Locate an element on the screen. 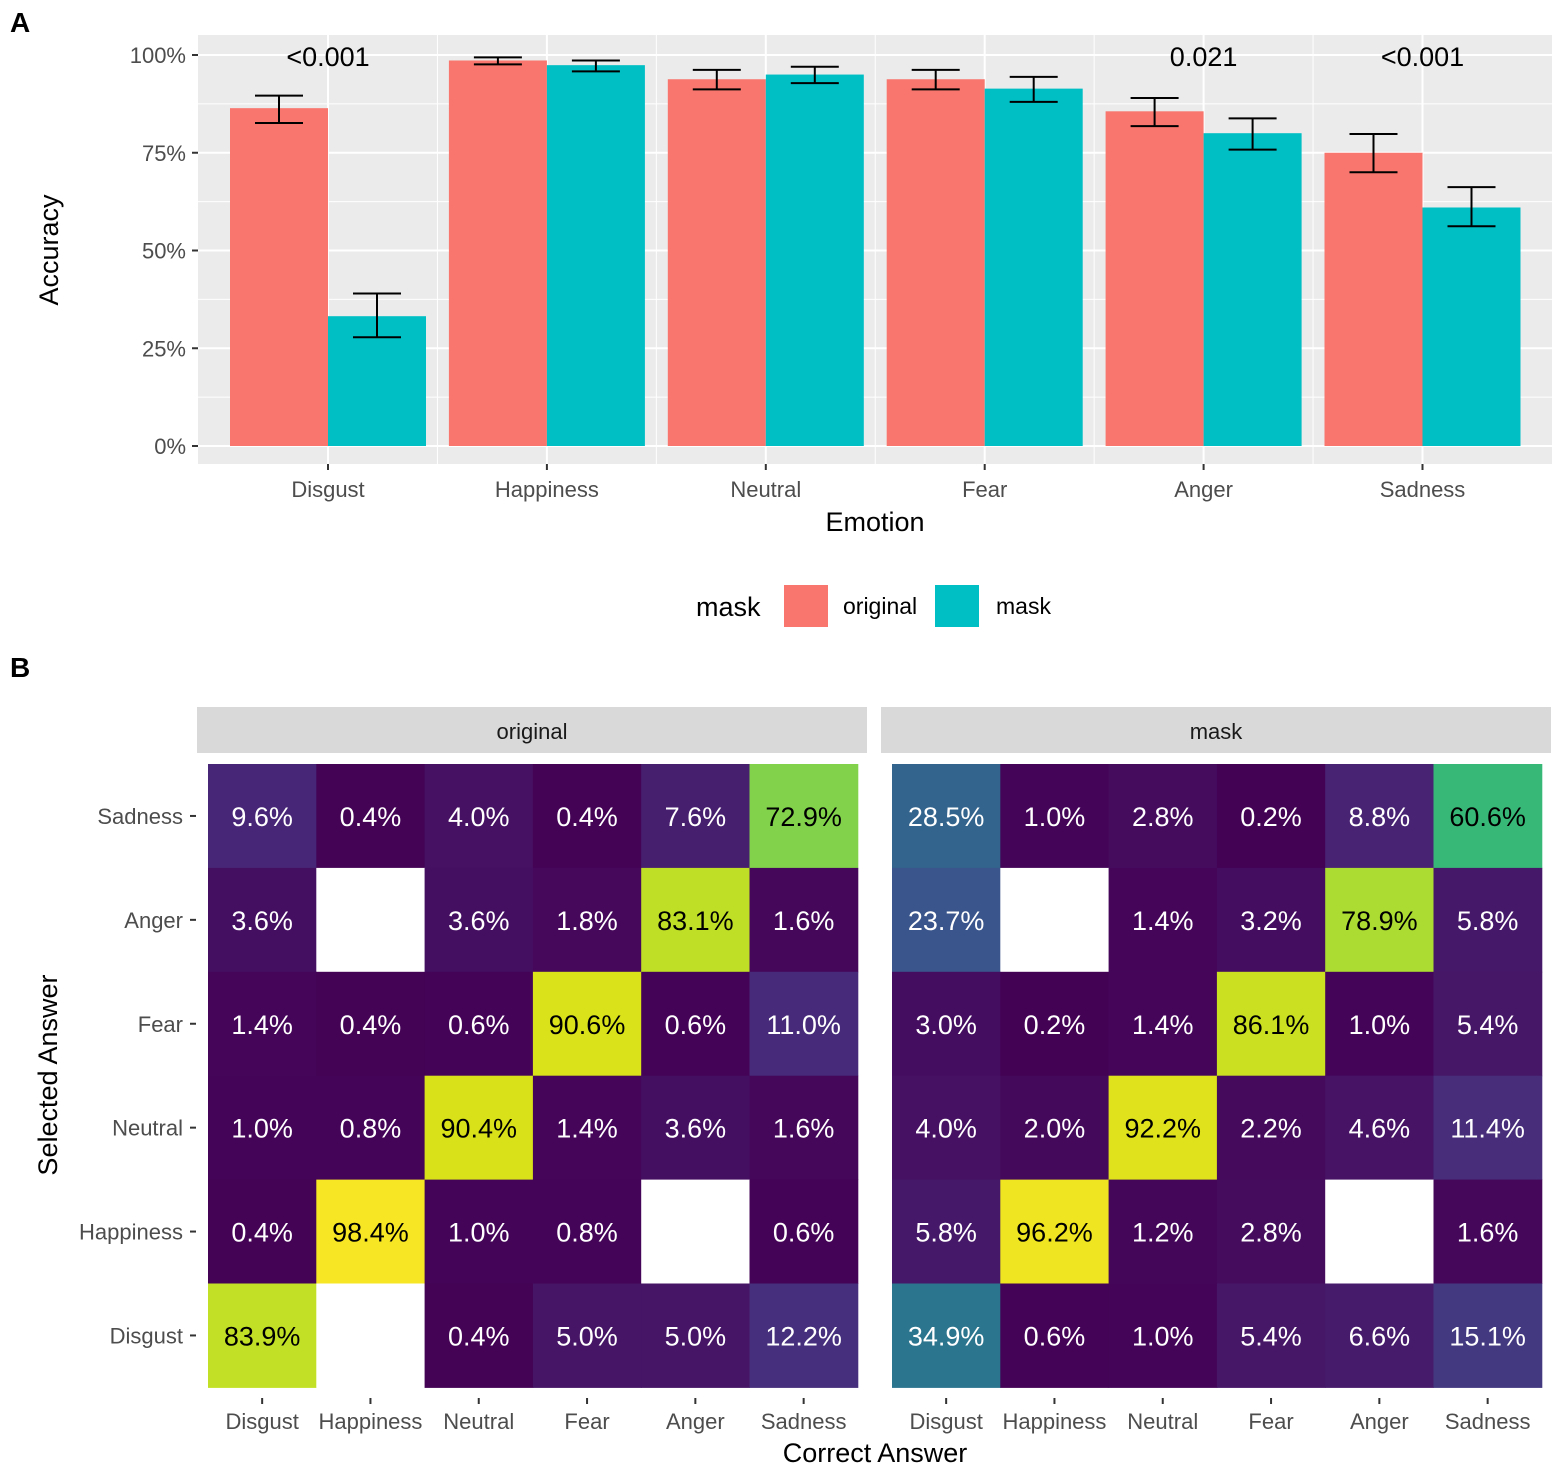 Image resolution: width=1562 pixels, height=1471 pixels. x-axis-title: Emotion is located at coordinates (874, 522).